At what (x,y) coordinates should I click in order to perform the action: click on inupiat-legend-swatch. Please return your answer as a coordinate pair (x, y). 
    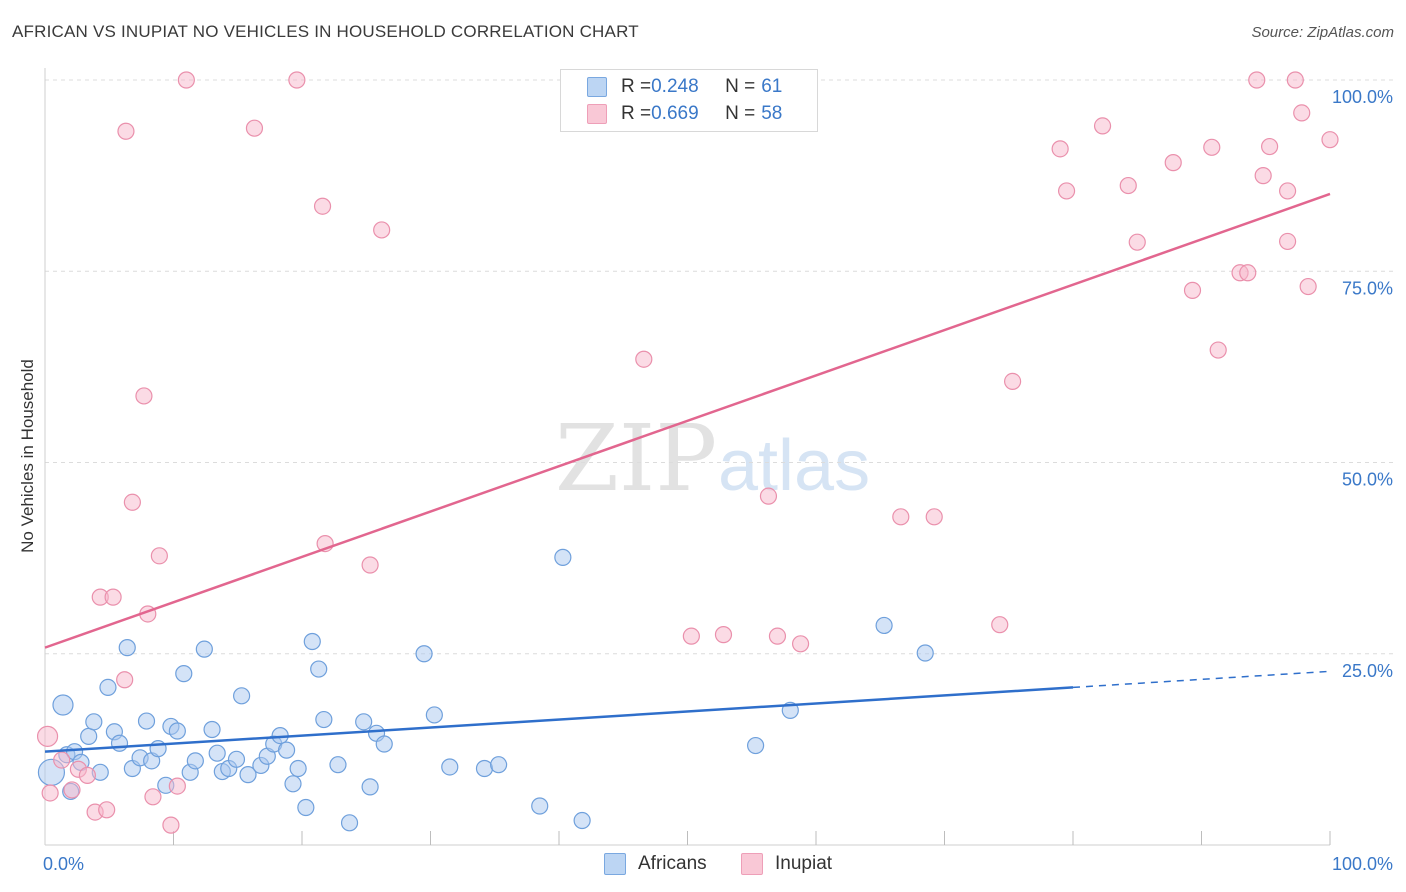
    Looking at the image, I should click on (752, 864).